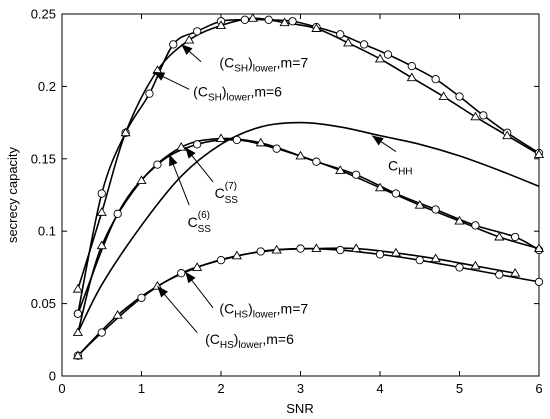 The image size is (550, 419). Describe the element at coordinates (227, 193) in the screenshot. I see `annotation-label-ann_ss7: C(7) SS` at that location.